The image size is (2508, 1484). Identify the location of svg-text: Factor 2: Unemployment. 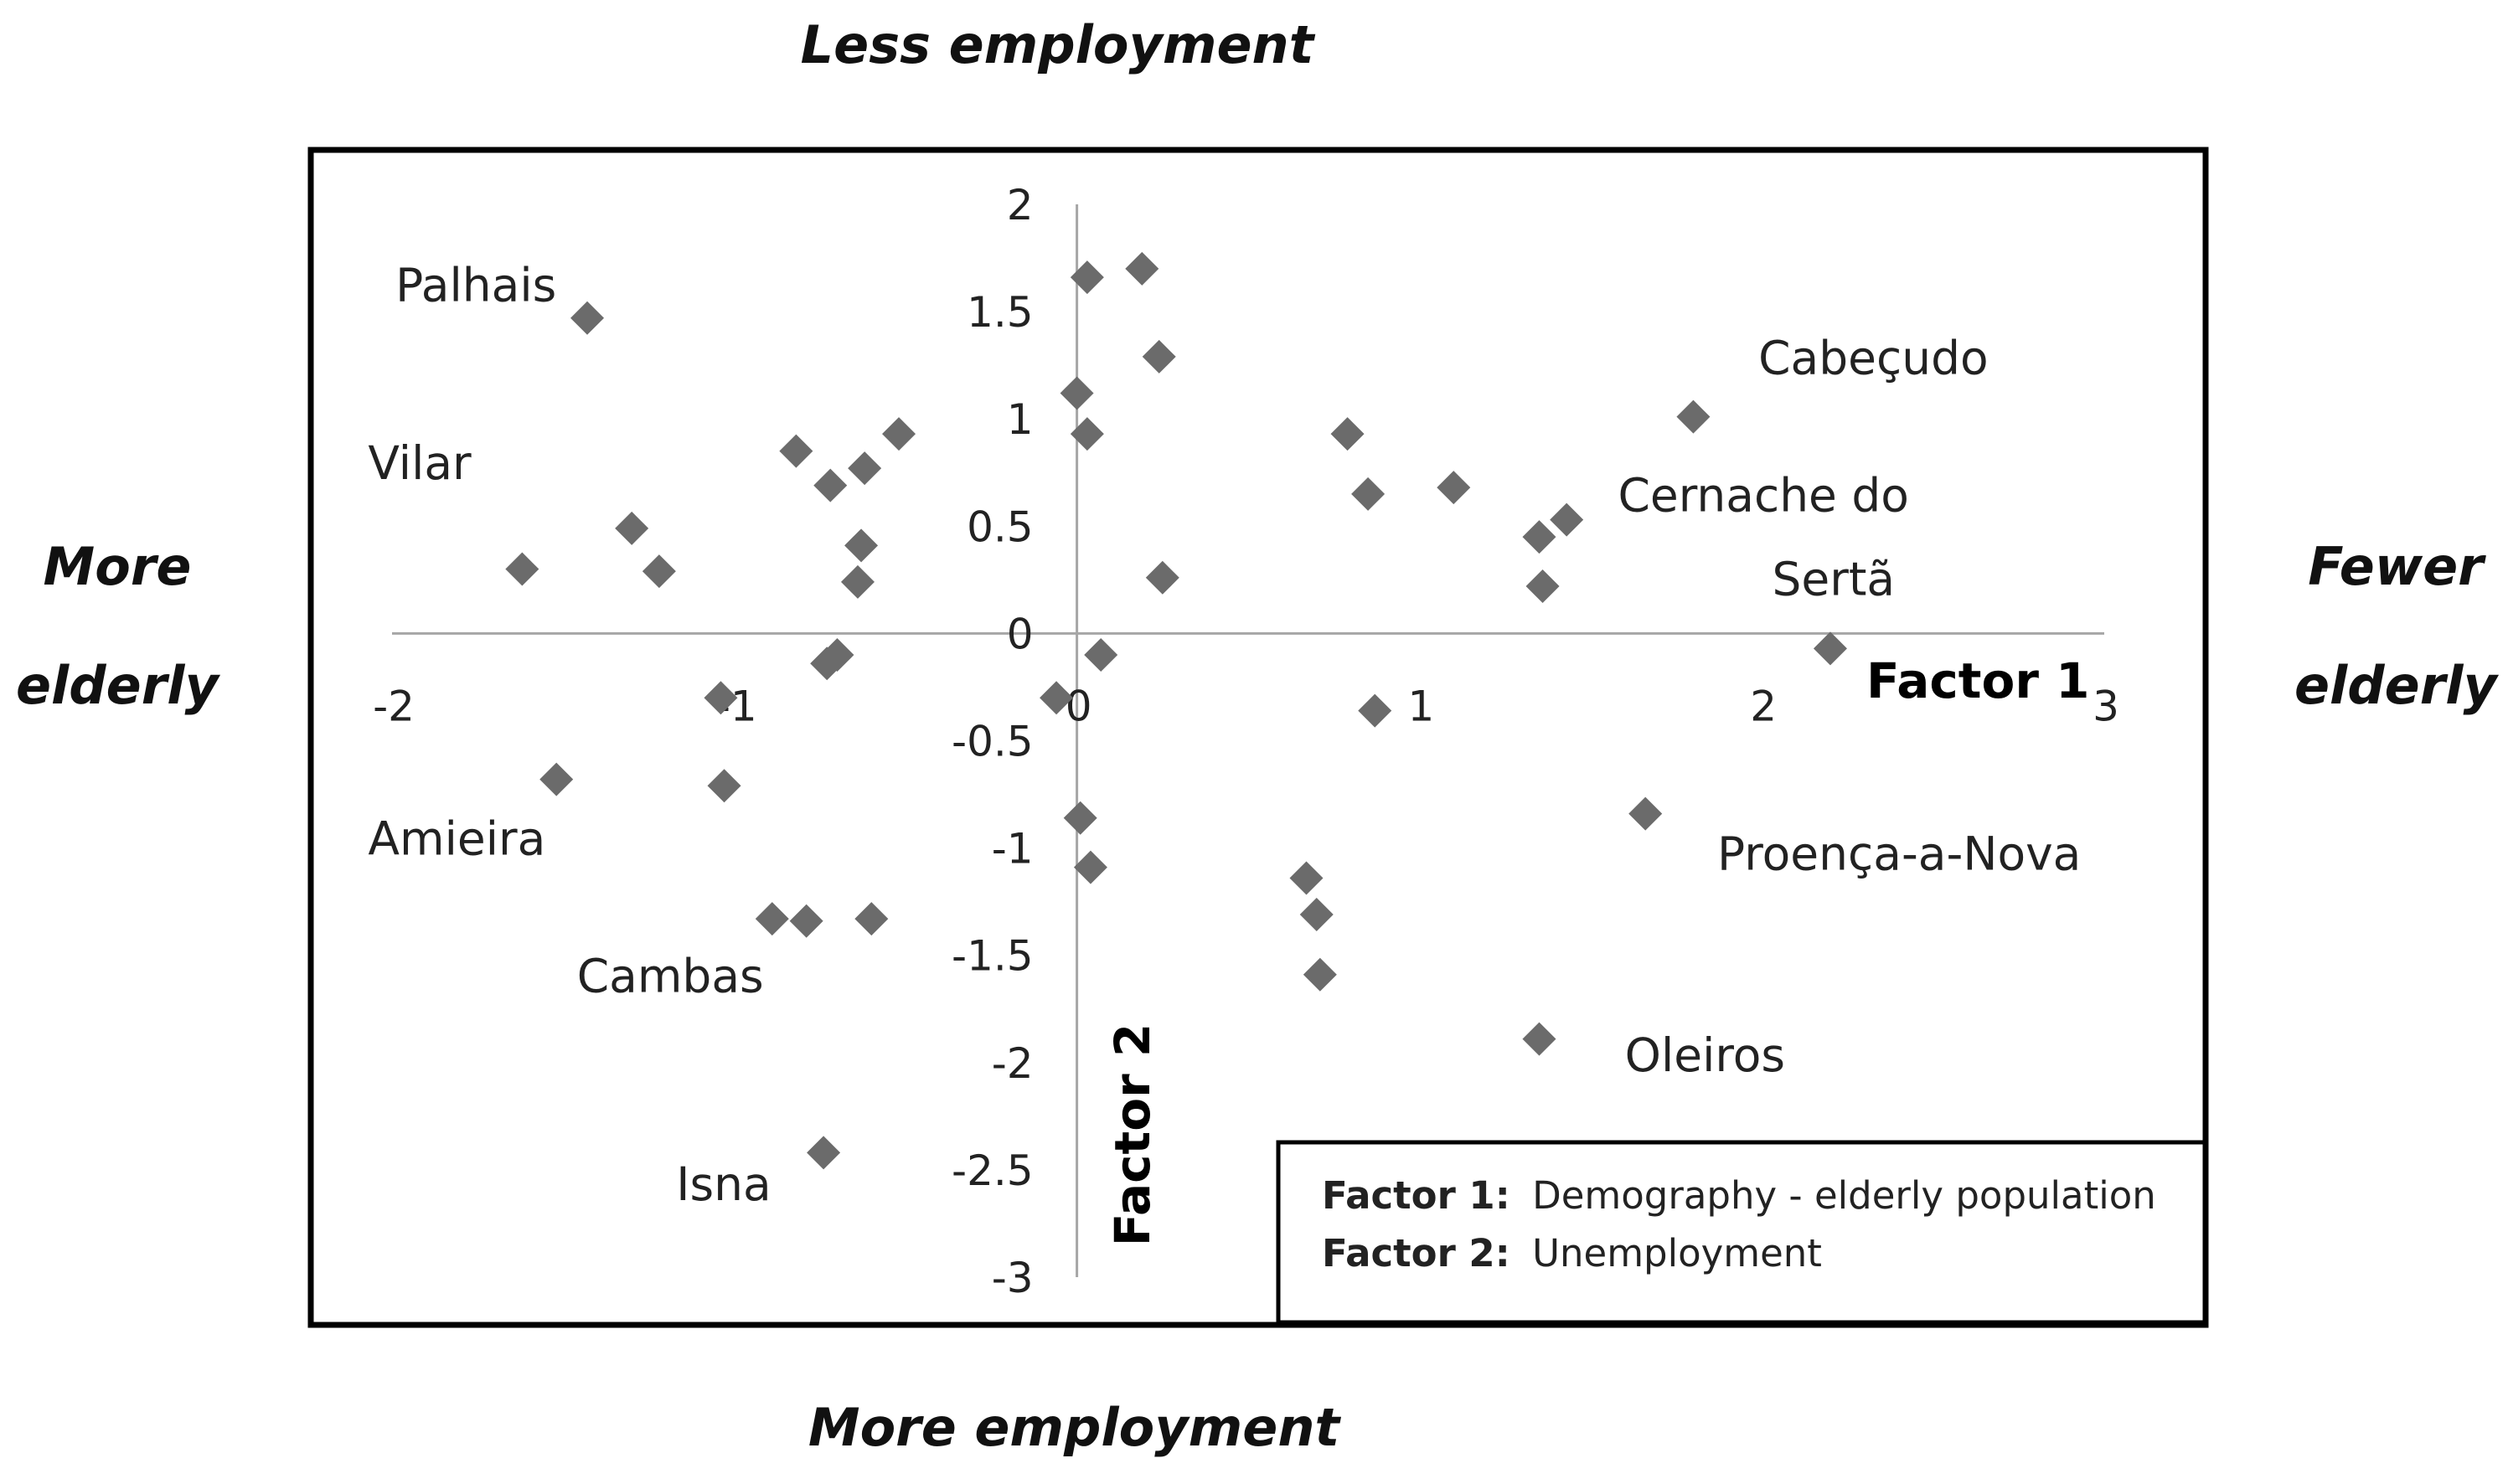
(1572, 1253).